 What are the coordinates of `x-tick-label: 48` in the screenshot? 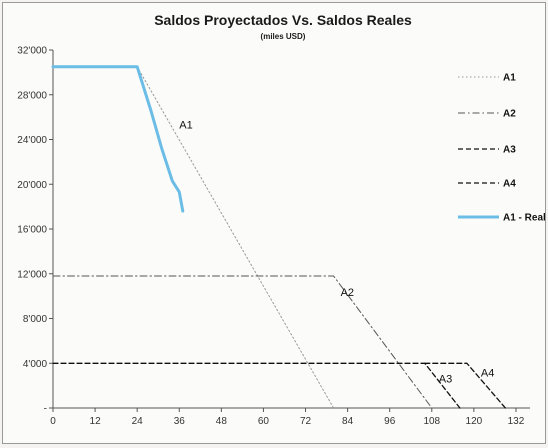 It's located at (222, 421).